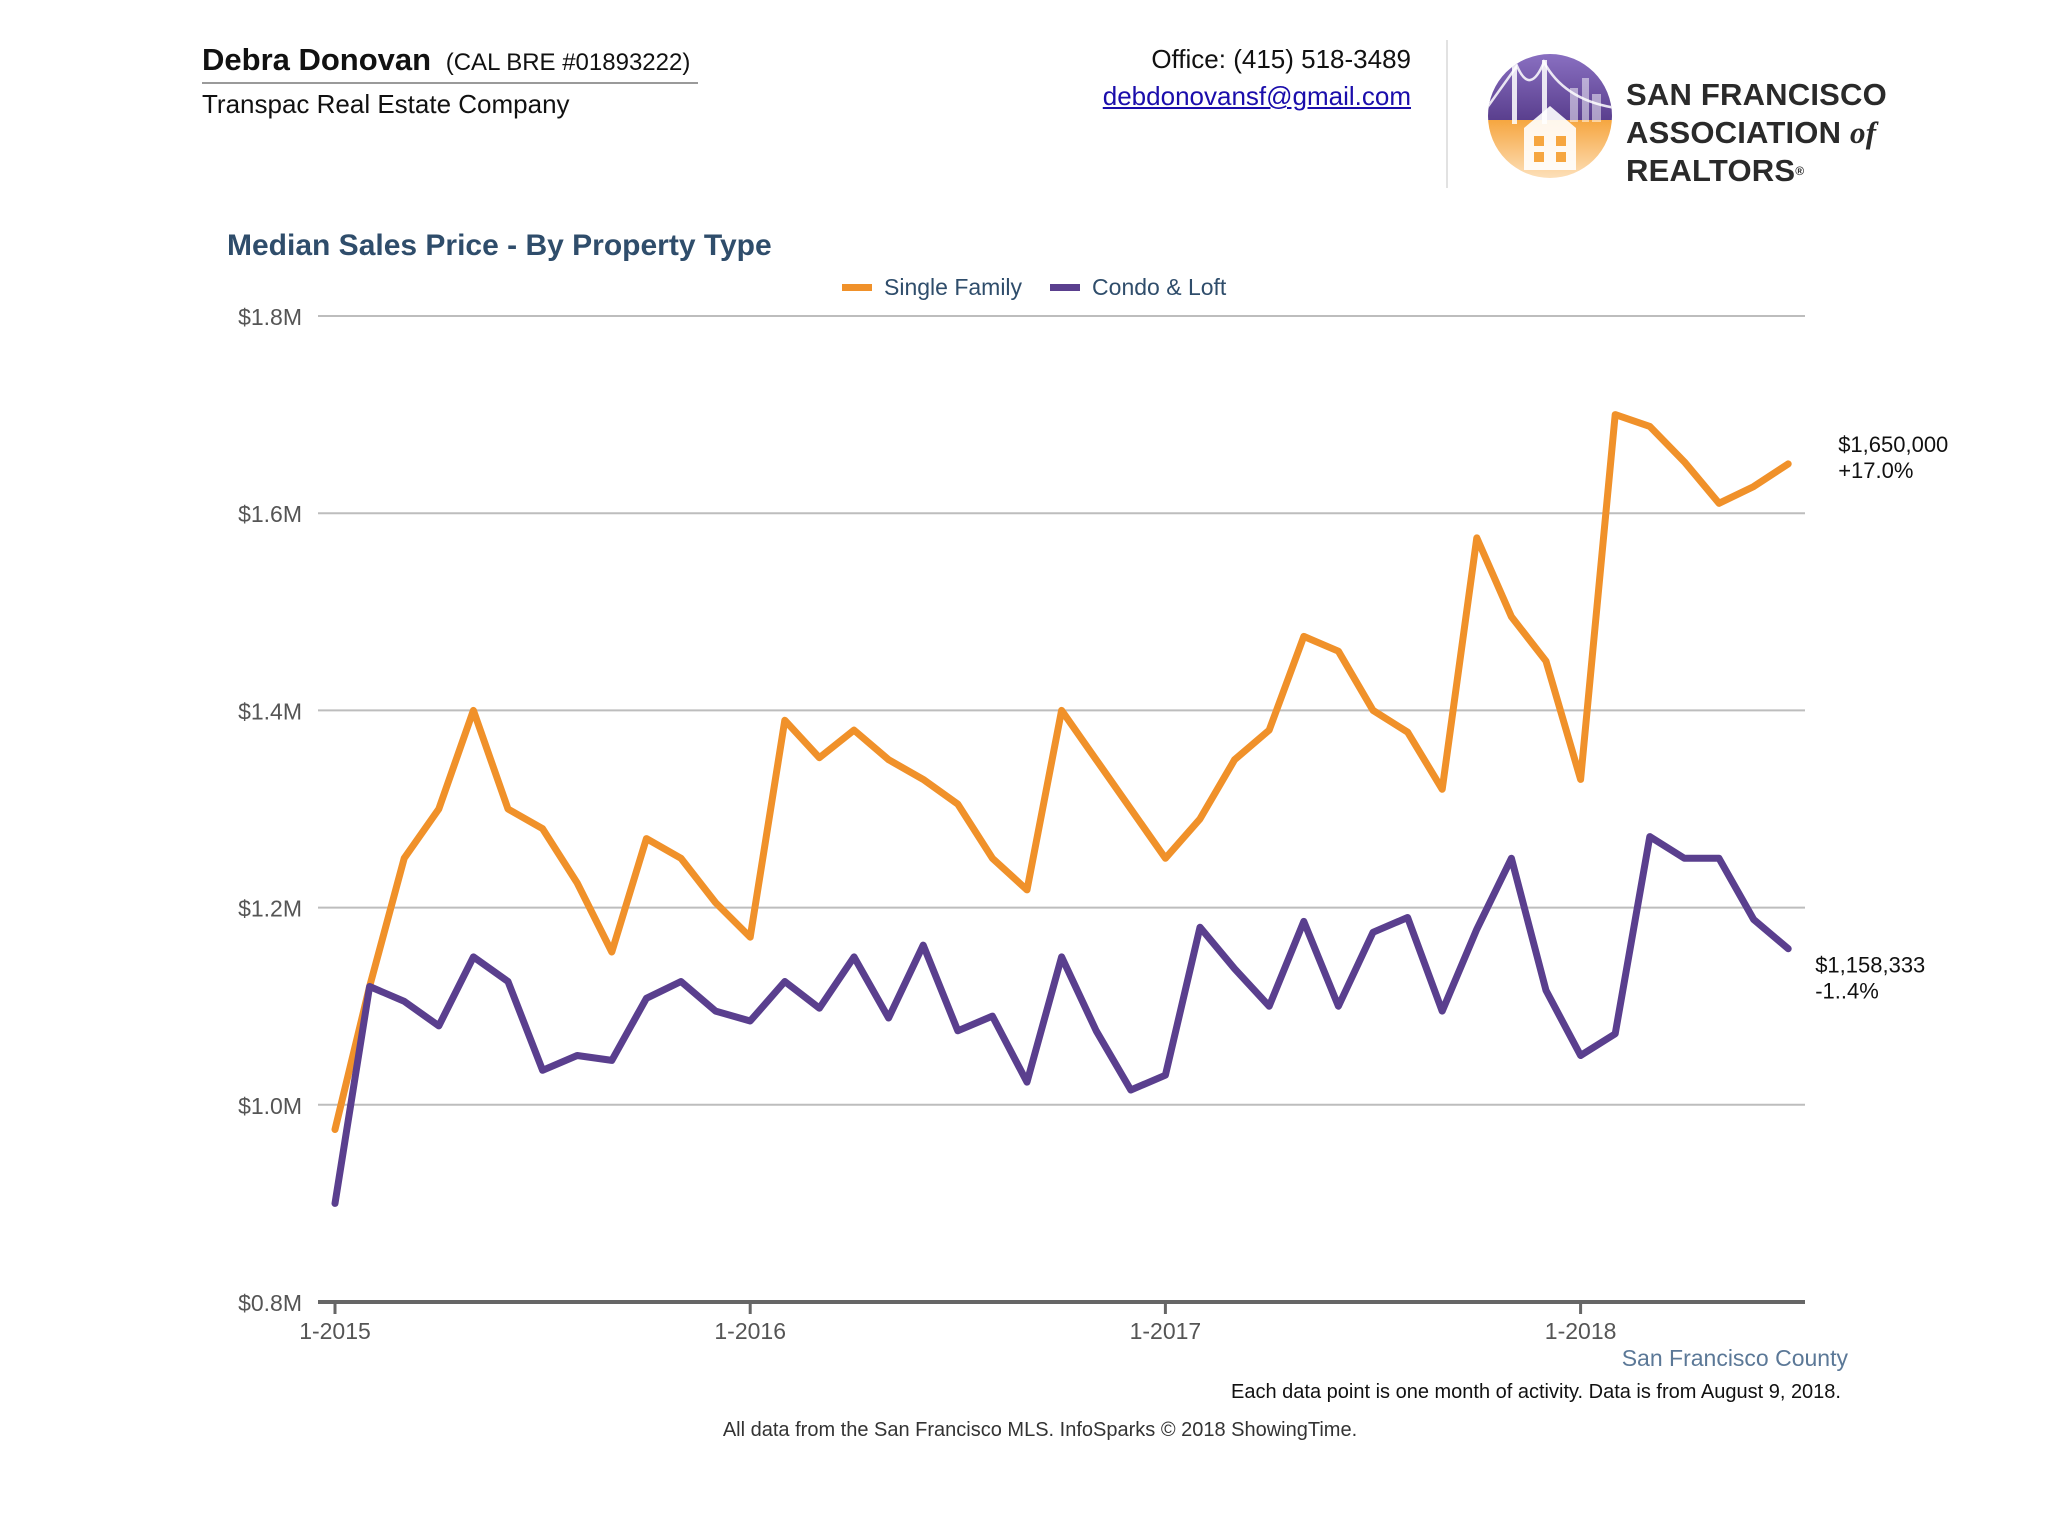  I want to click on logo-line-2: ASSOCIATION of REALTORS®, so click(1837, 152).